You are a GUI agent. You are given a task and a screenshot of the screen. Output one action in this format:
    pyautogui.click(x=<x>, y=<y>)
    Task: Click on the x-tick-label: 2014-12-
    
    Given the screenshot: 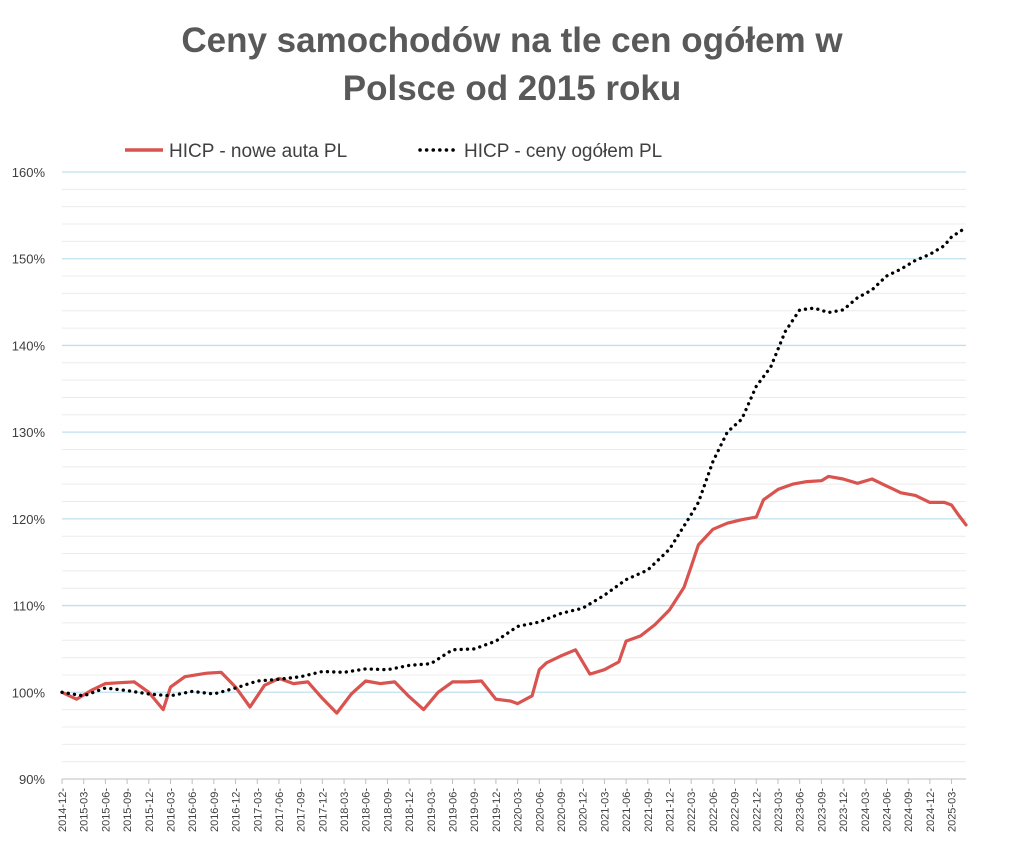 What is the action you would take?
    pyautogui.click(x=63, y=810)
    